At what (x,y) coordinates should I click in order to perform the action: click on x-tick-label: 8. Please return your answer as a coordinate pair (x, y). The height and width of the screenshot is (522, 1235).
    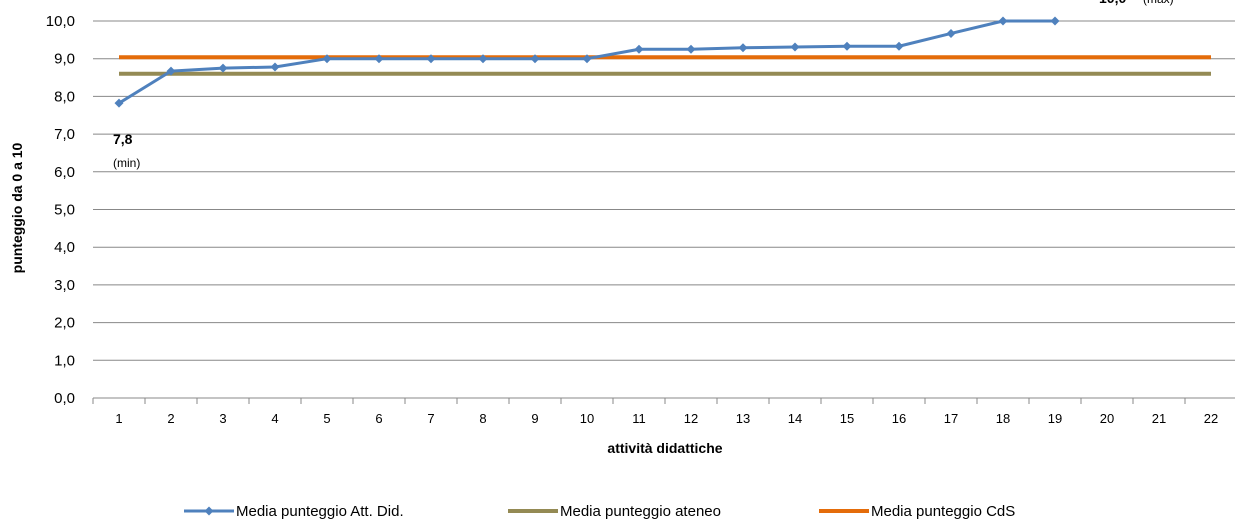
    Looking at the image, I should click on (482, 418).